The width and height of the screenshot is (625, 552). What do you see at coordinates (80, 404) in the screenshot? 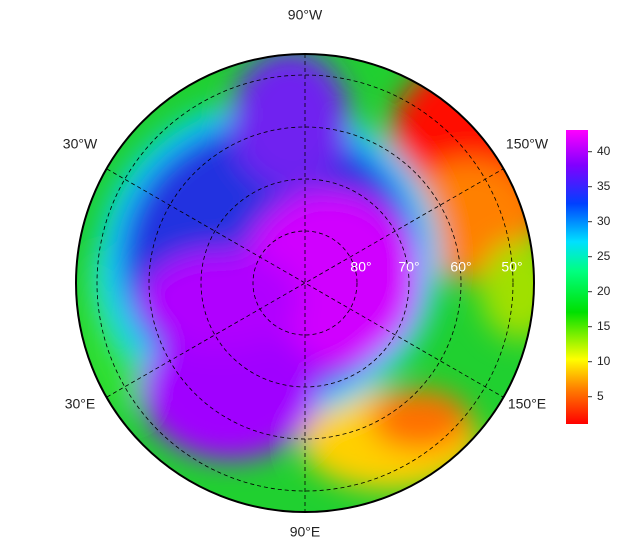
I see `longitude-label: 30°E` at bounding box center [80, 404].